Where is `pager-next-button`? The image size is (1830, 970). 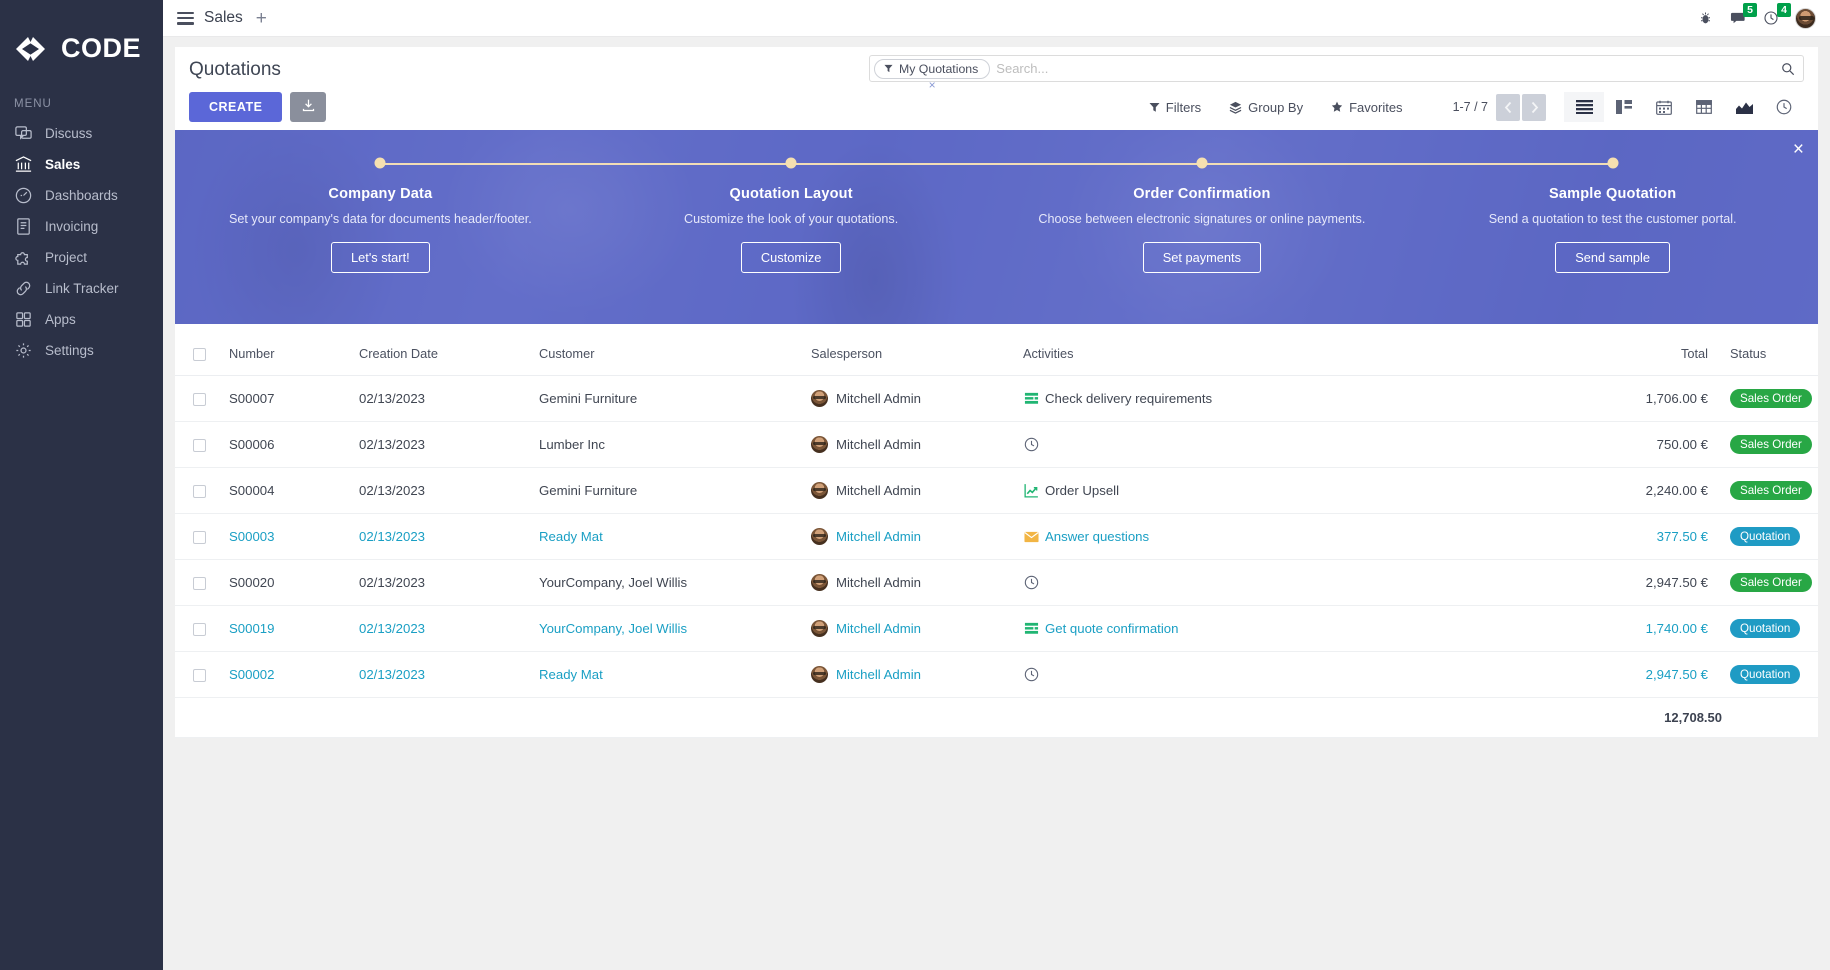
pager-next-button is located at coordinates (1534, 107).